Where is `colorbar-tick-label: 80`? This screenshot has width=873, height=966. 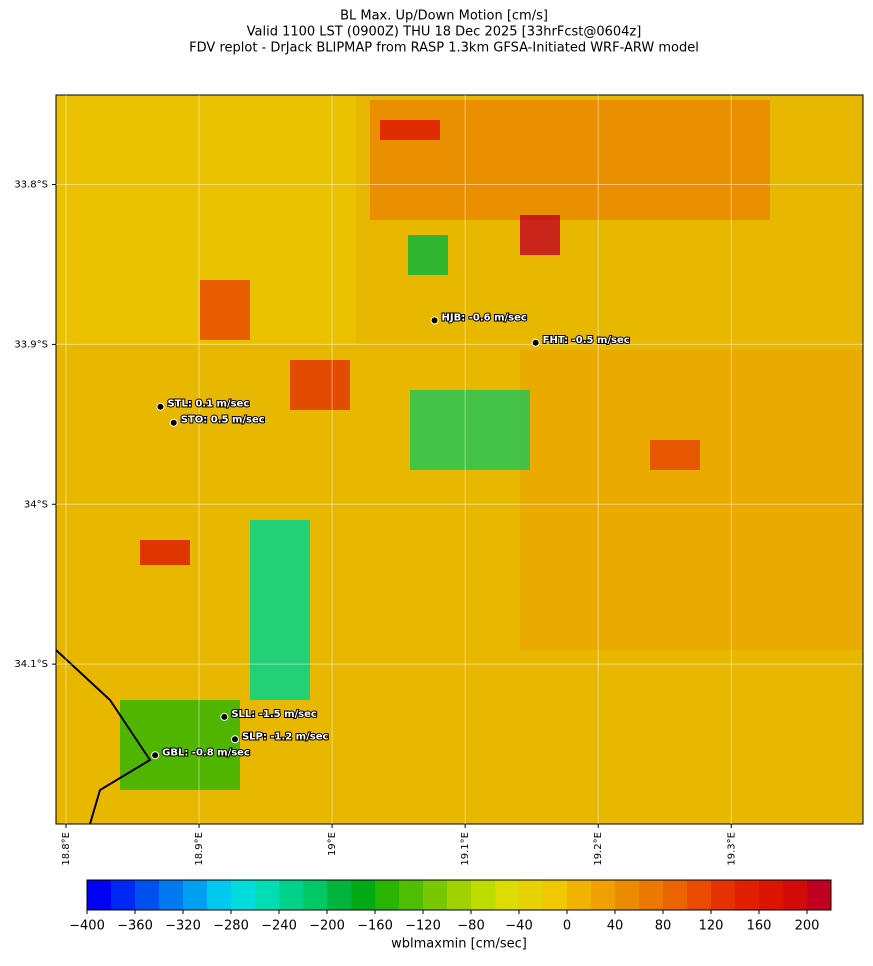 colorbar-tick-label: 80 is located at coordinates (663, 926).